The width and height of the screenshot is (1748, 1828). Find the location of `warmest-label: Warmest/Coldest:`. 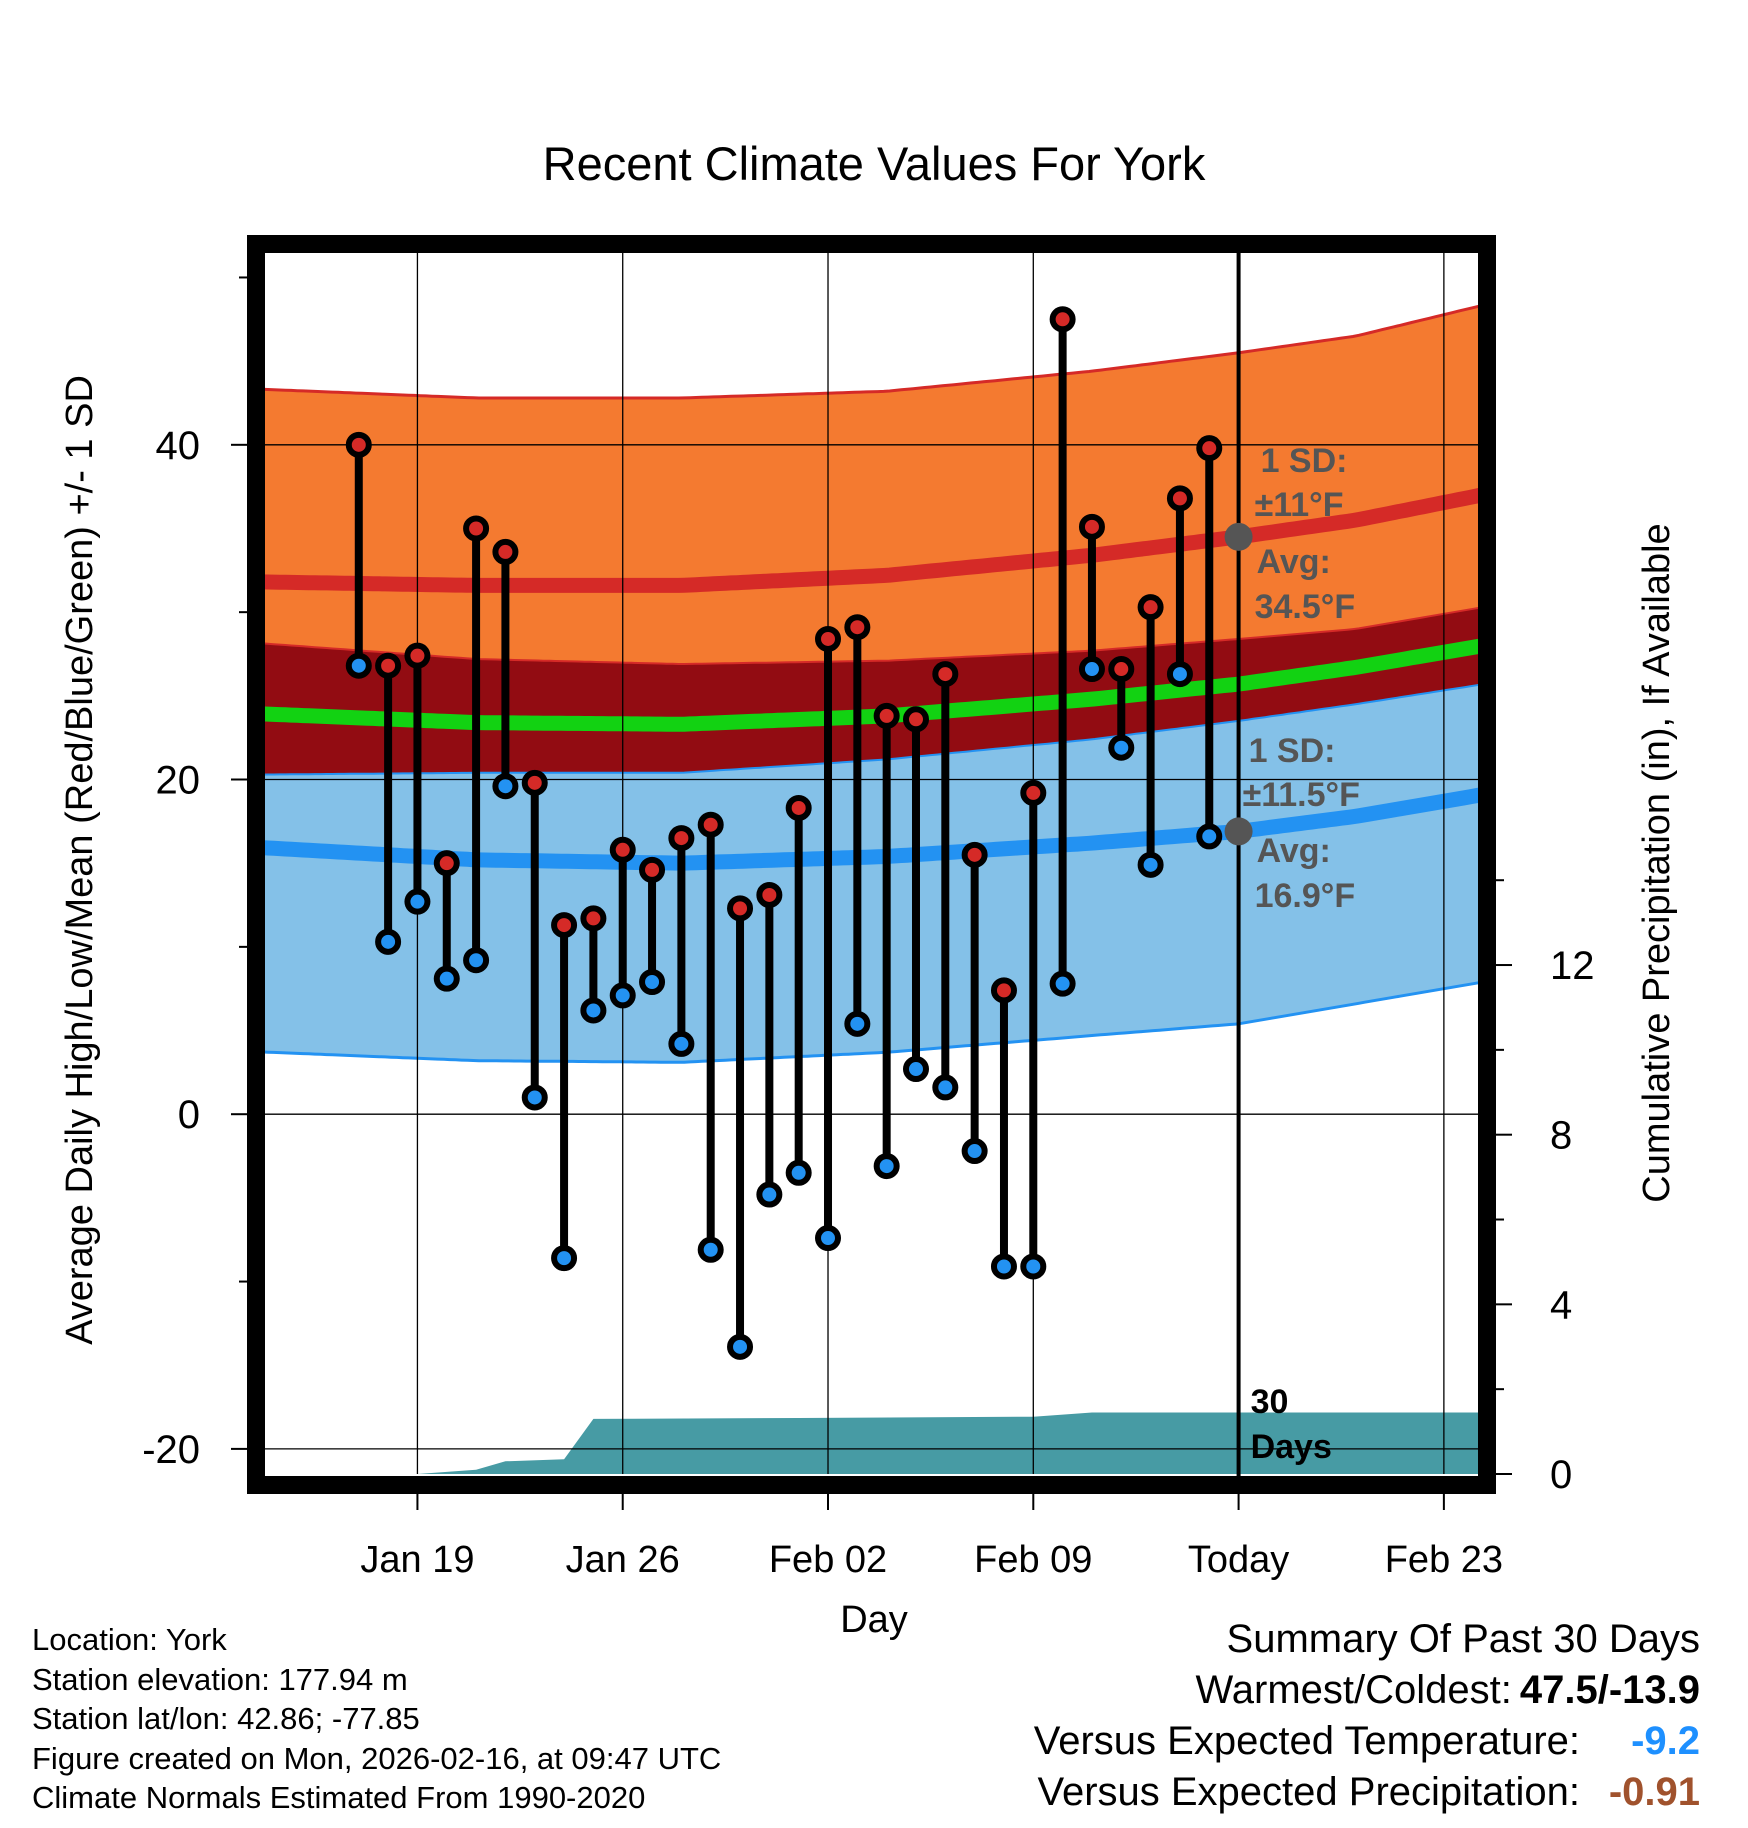

warmest-label: Warmest/Coldest: is located at coordinates (1353, 1690).